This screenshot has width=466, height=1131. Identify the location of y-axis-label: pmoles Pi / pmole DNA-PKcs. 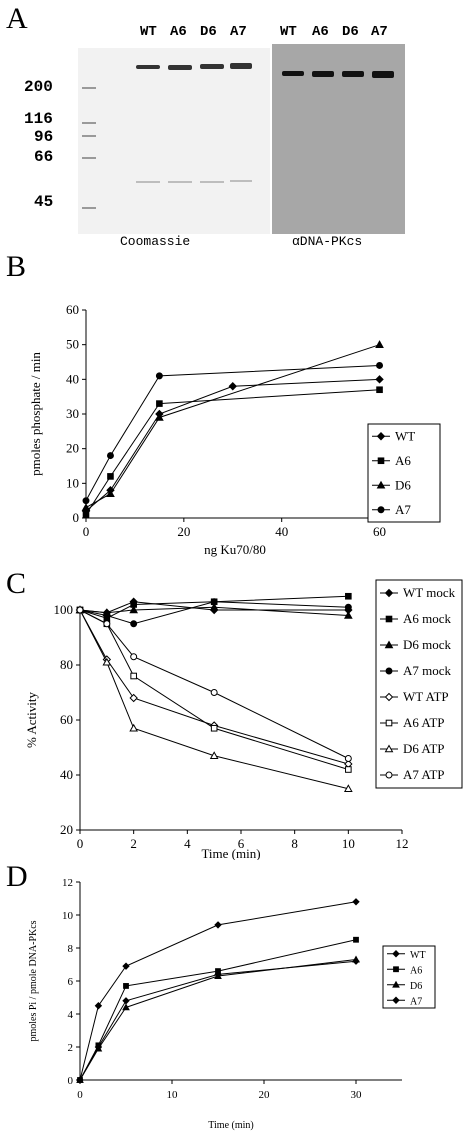
(33, 980).